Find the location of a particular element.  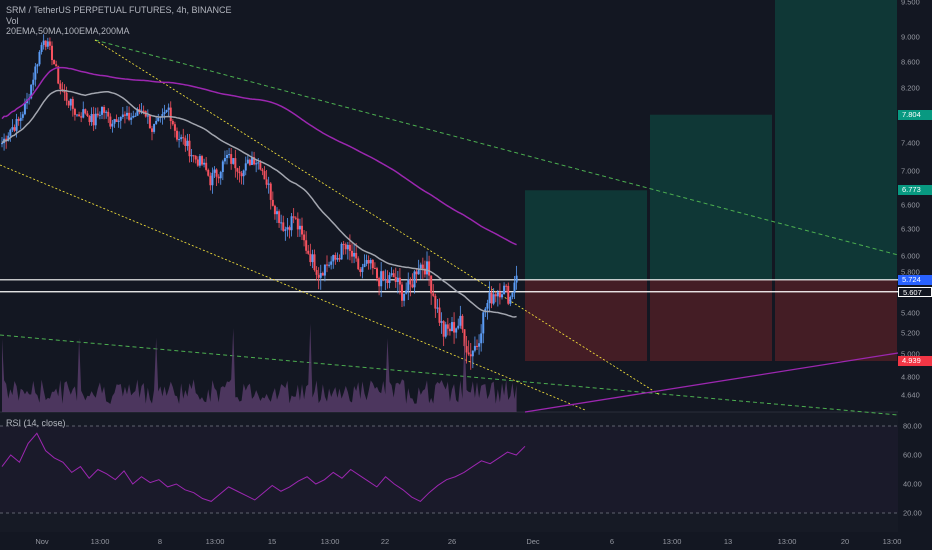

time-tick-label: 26 is located at coordinates (452, 541).